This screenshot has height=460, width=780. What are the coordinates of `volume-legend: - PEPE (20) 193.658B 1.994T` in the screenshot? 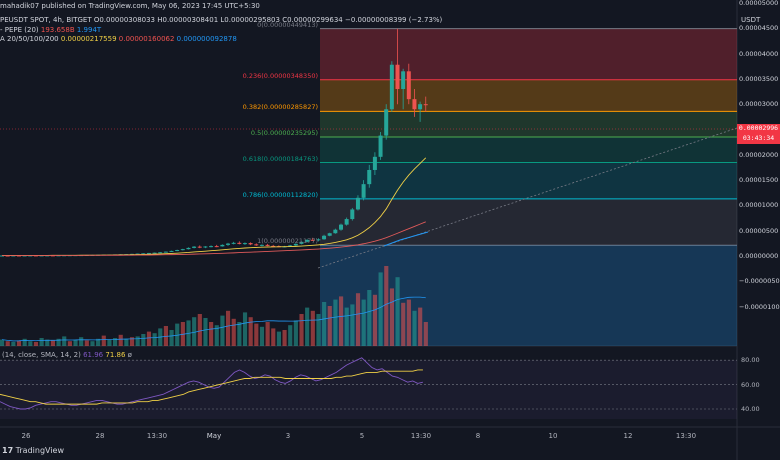 It's located at (50, 30).